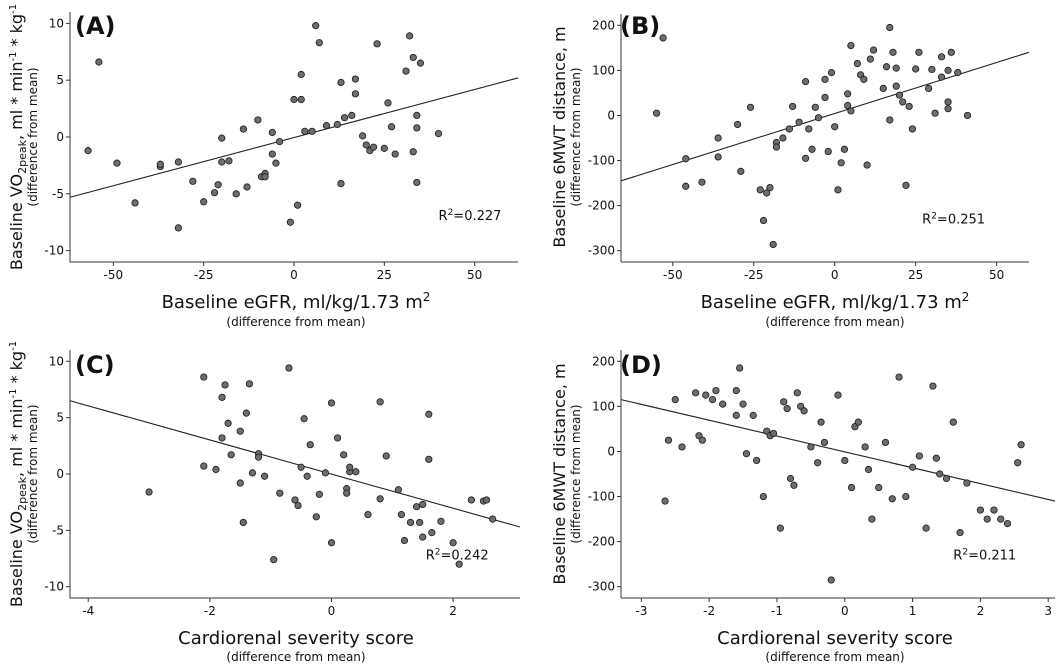  I want to click on y-tick-label: 5, so click(60, 418).